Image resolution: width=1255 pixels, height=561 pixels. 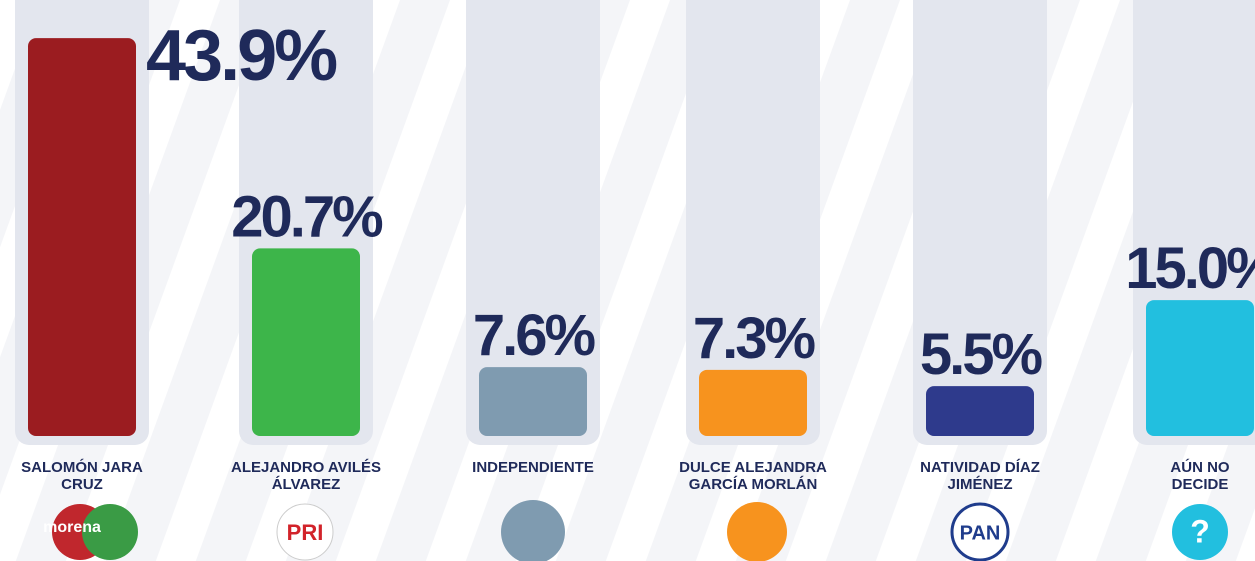 I want to click on logo-text: ?, so click(x=1200, y=531).